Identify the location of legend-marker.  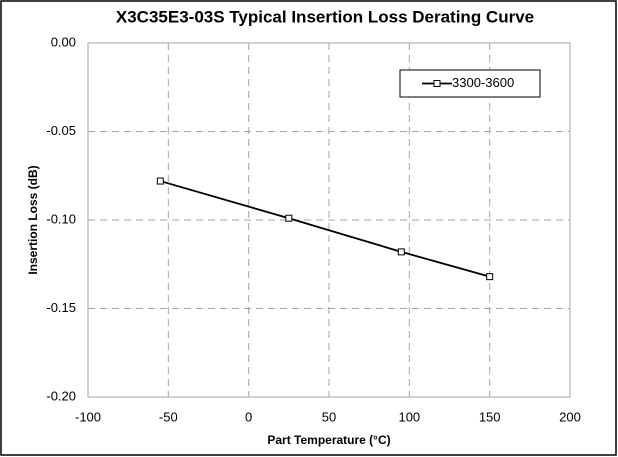
(437, 83).